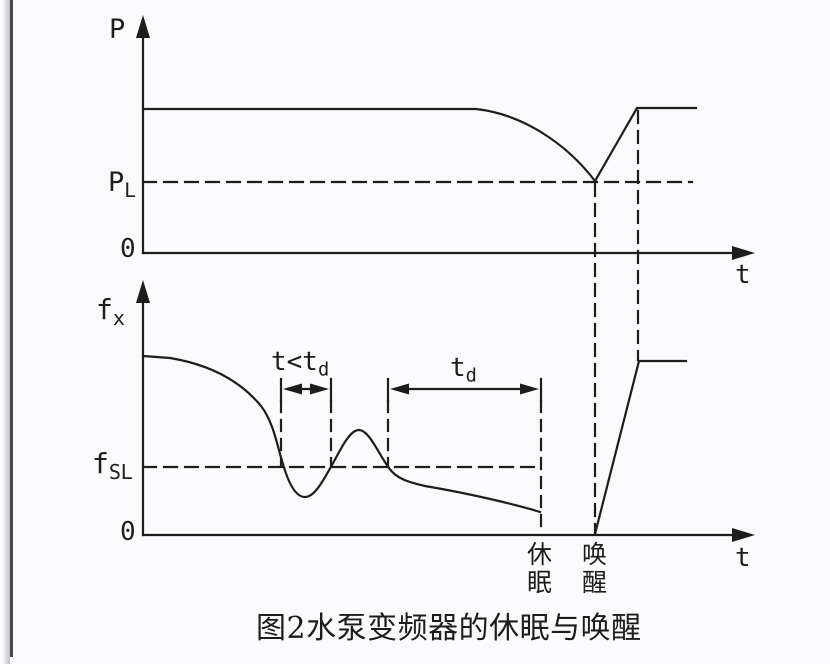 The image size is (830, 664). Describe the element at coordinates (292, 389) in the screenshot. I see `short-interval-left-arrowhead-icon` at that location.